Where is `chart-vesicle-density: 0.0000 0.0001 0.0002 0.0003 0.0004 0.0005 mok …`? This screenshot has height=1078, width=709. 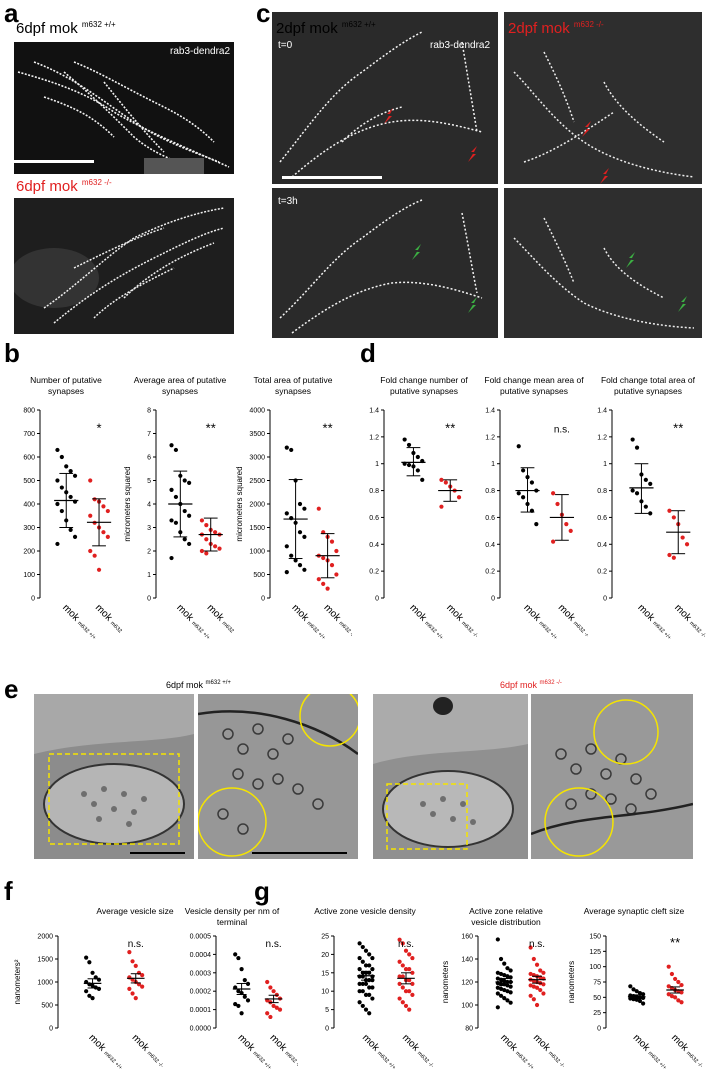 chart-vesicle-density: 0.0000 0.0001 0.0002 0.0003 0.0004 0.0005 mok … is located at coordinates (244, 1003).